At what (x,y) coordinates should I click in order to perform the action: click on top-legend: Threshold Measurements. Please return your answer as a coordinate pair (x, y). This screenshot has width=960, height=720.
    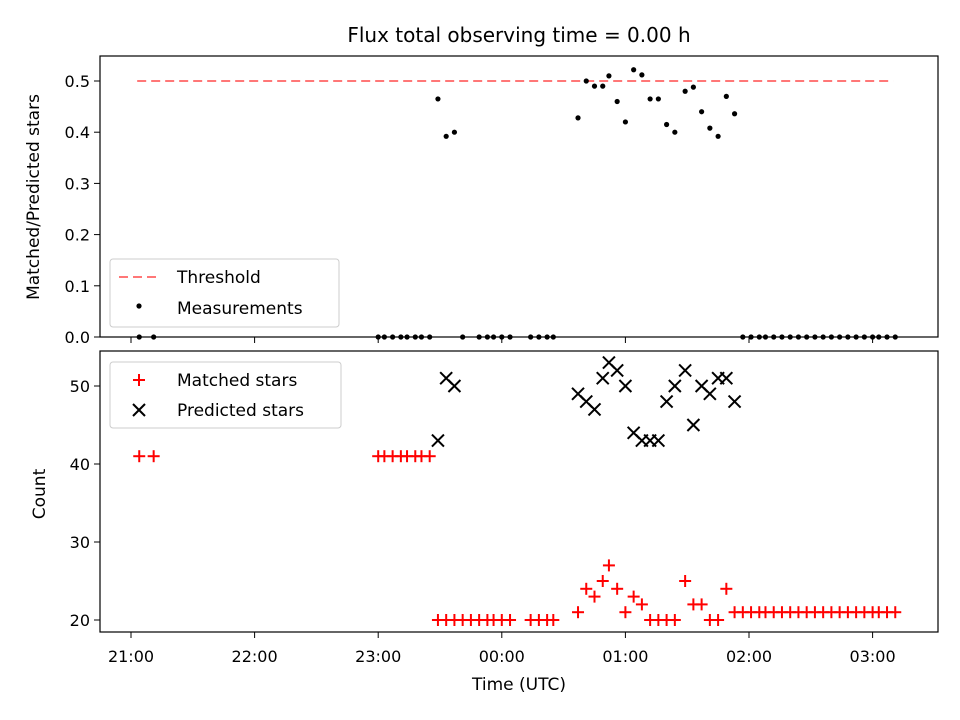
    Looking at the image, I should click on (224, 293).